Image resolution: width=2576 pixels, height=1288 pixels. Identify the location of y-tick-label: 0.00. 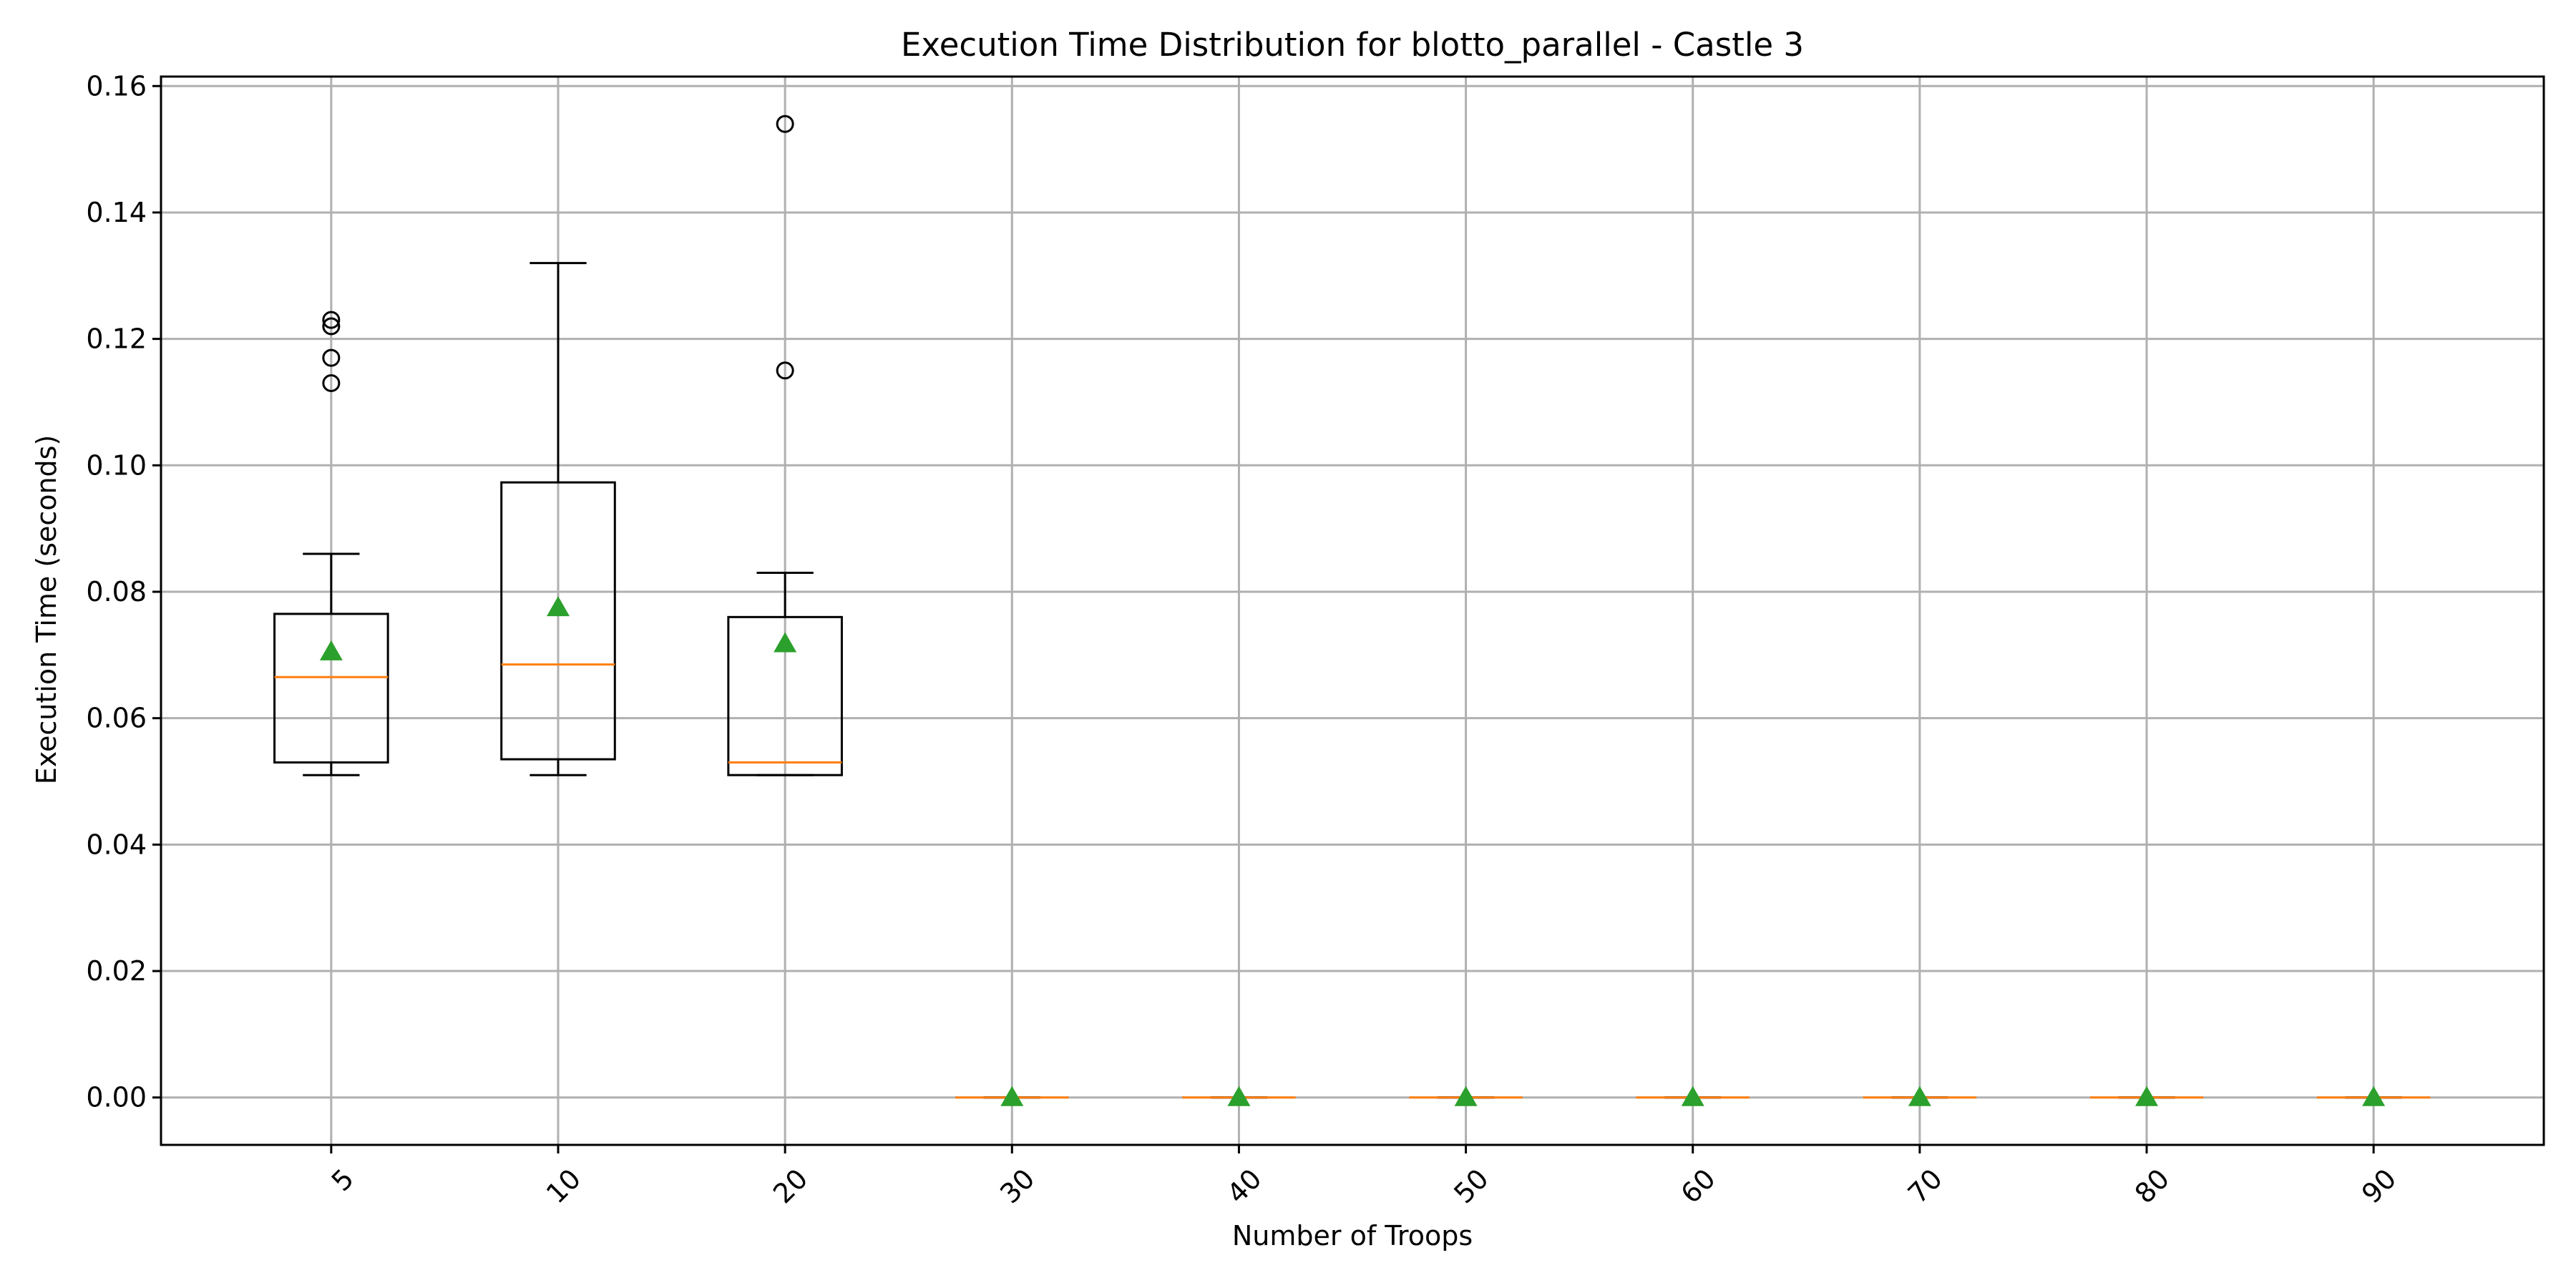
(116, 1097).